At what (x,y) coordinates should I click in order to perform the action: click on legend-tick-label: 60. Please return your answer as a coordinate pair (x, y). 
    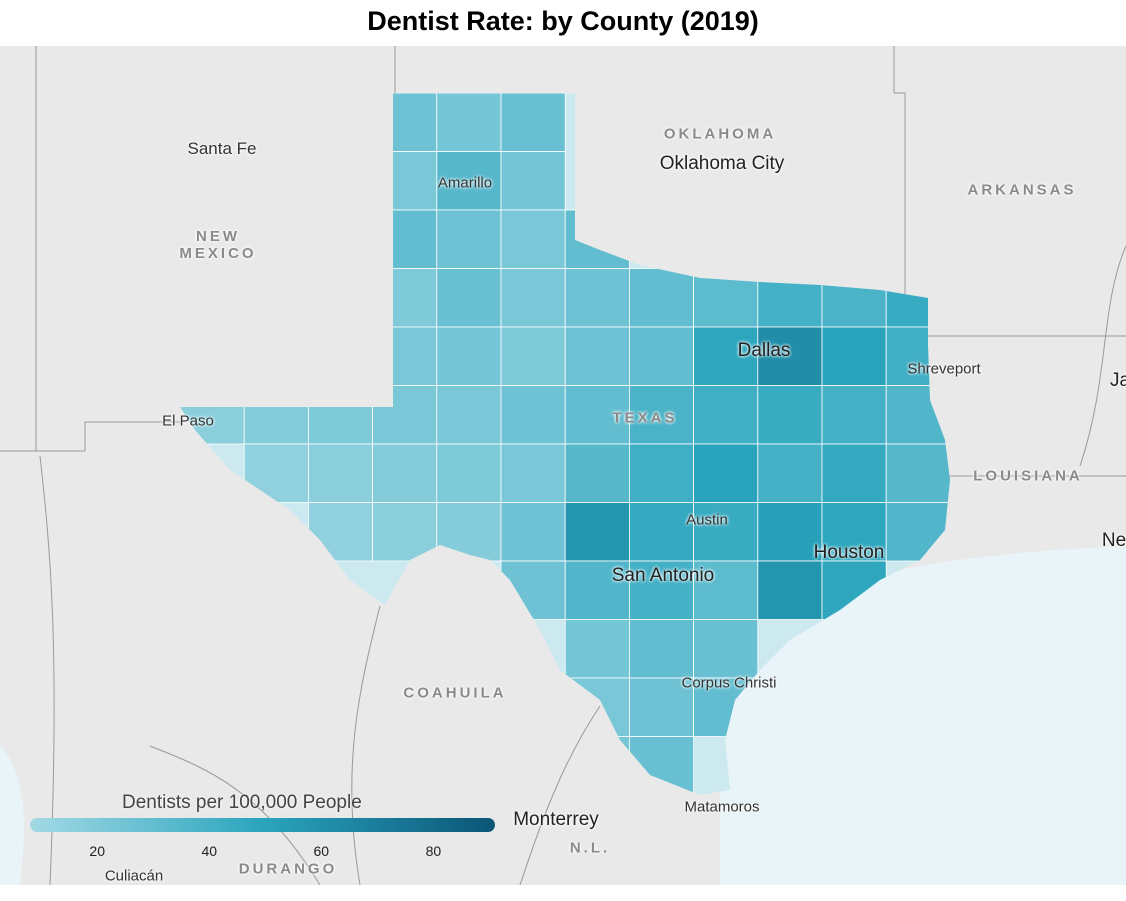
    Looking at the image, I should click on (321, 851).